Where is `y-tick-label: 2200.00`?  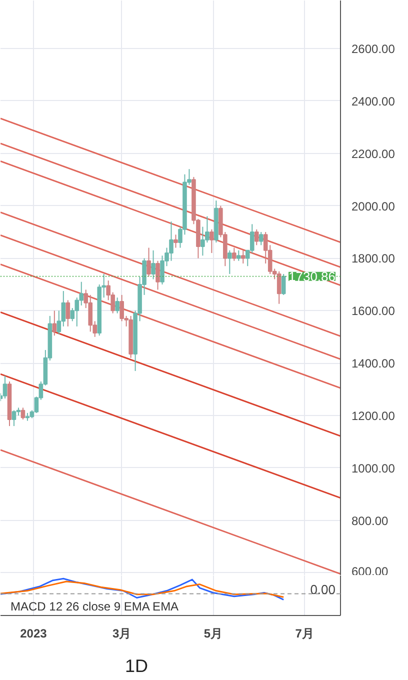 y-tick-label: 2200.00 is located at coordinates (374, 153).